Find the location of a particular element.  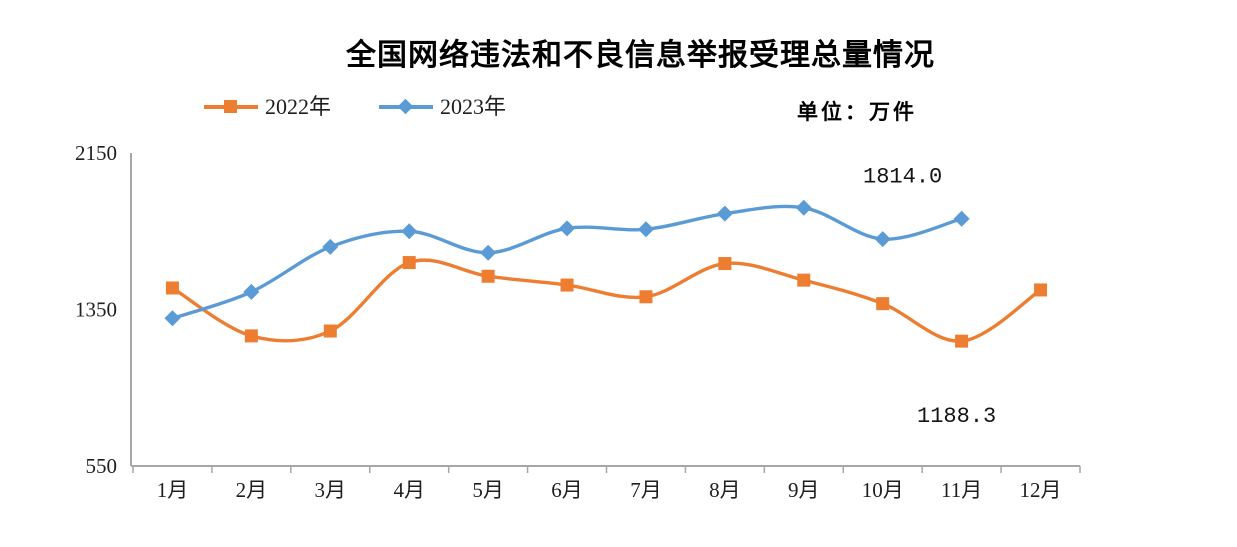

legend-item-2023: 2023年 is located at coordinates (442, 107).